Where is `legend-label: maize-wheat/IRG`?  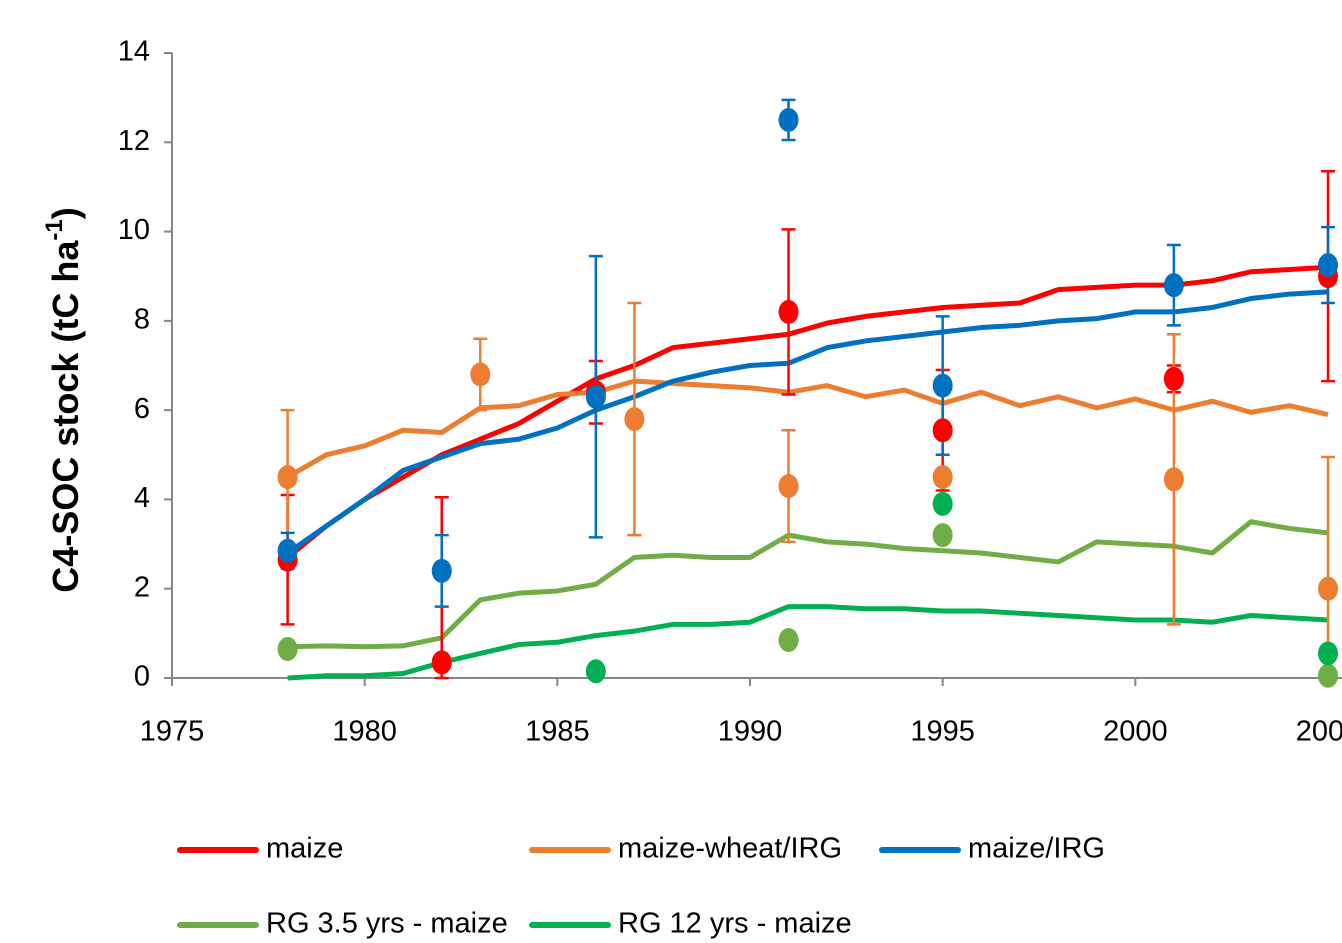
legend-label: maize-wheat/IRG is located at coordinates (730, 849).